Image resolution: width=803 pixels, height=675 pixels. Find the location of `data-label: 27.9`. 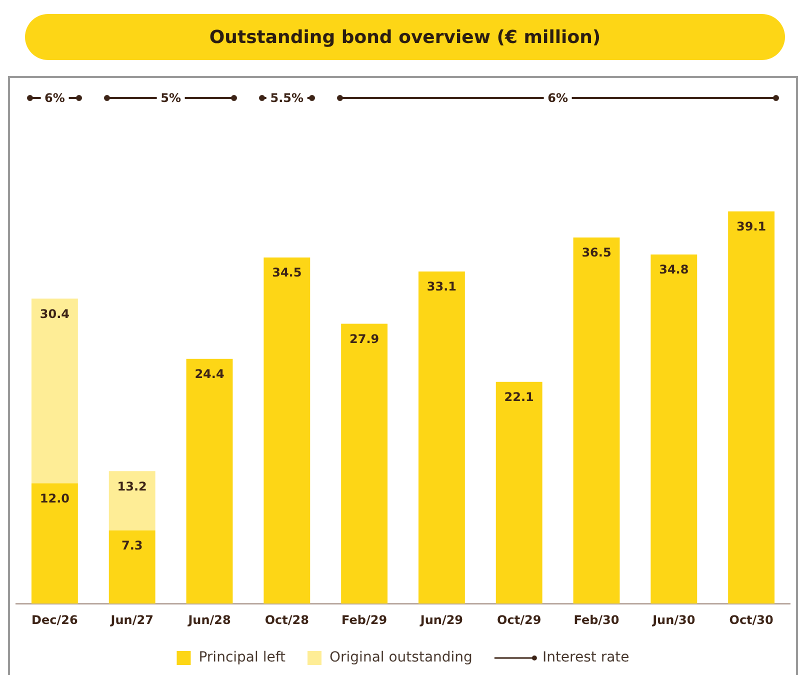

data-label: 27.9 is located at coordinates (364, 339).